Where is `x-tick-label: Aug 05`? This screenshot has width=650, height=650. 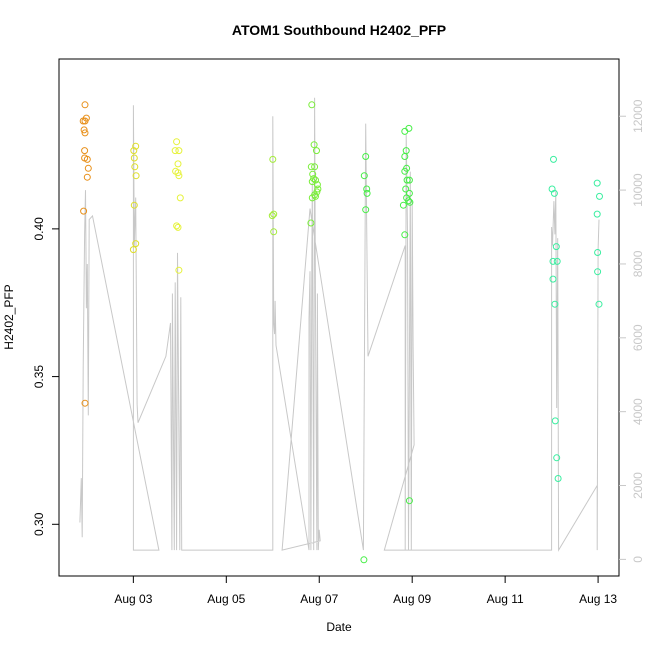 x-tick-label: Aug 05 is located at coordinates (226, 599).